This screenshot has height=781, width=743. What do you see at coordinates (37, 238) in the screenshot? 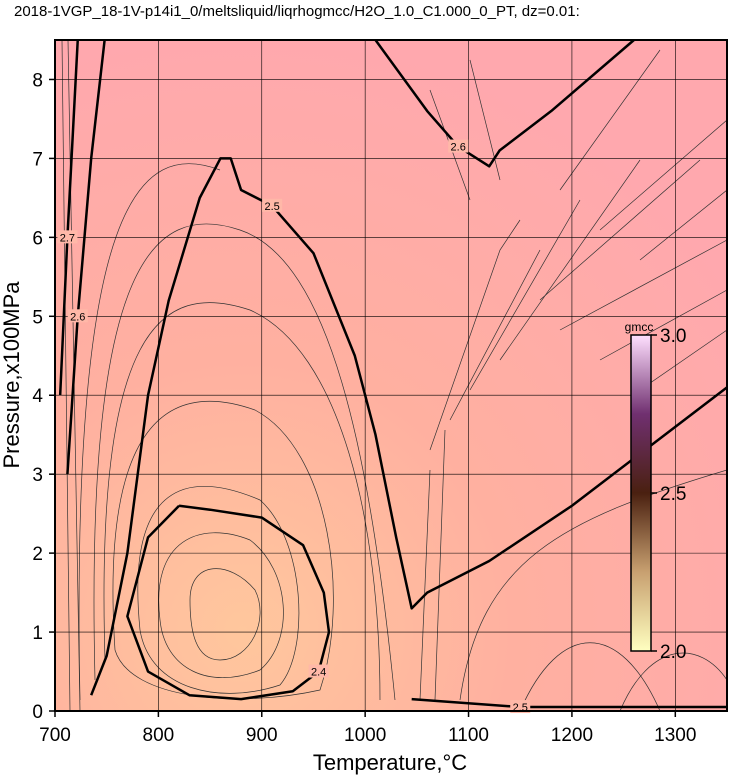
I see `y-tick-label: 6` at bounding box center [37, 238].